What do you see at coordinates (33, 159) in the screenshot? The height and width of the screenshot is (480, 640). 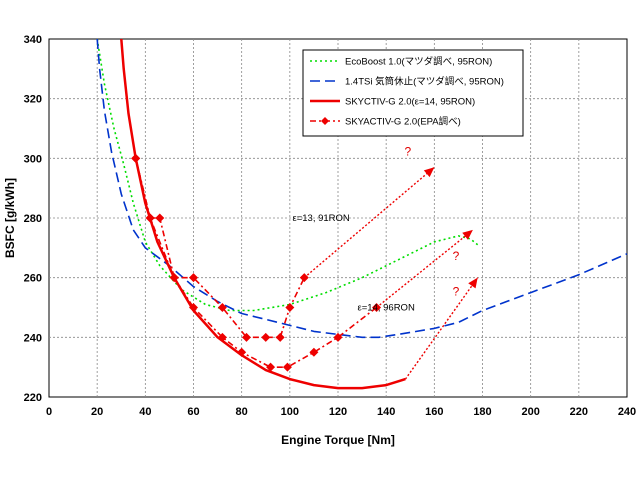 I see `y-tick-label: 300` at bounding box center [33, 159].